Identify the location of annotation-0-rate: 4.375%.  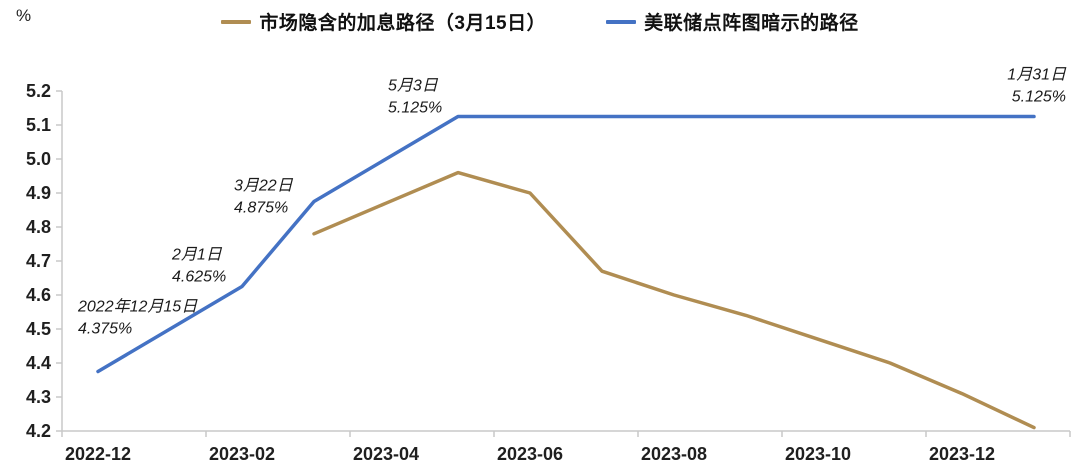
(105, 329).